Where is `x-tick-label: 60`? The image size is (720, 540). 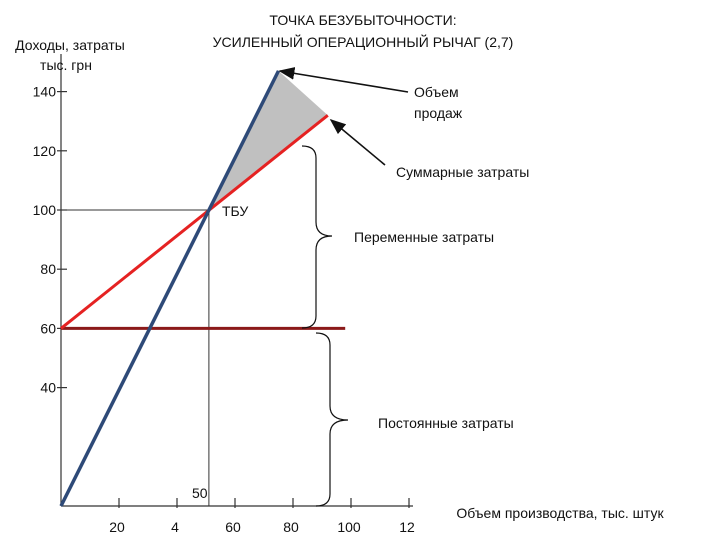 x-tick-label: 60 is located at coordinates (233, 527).